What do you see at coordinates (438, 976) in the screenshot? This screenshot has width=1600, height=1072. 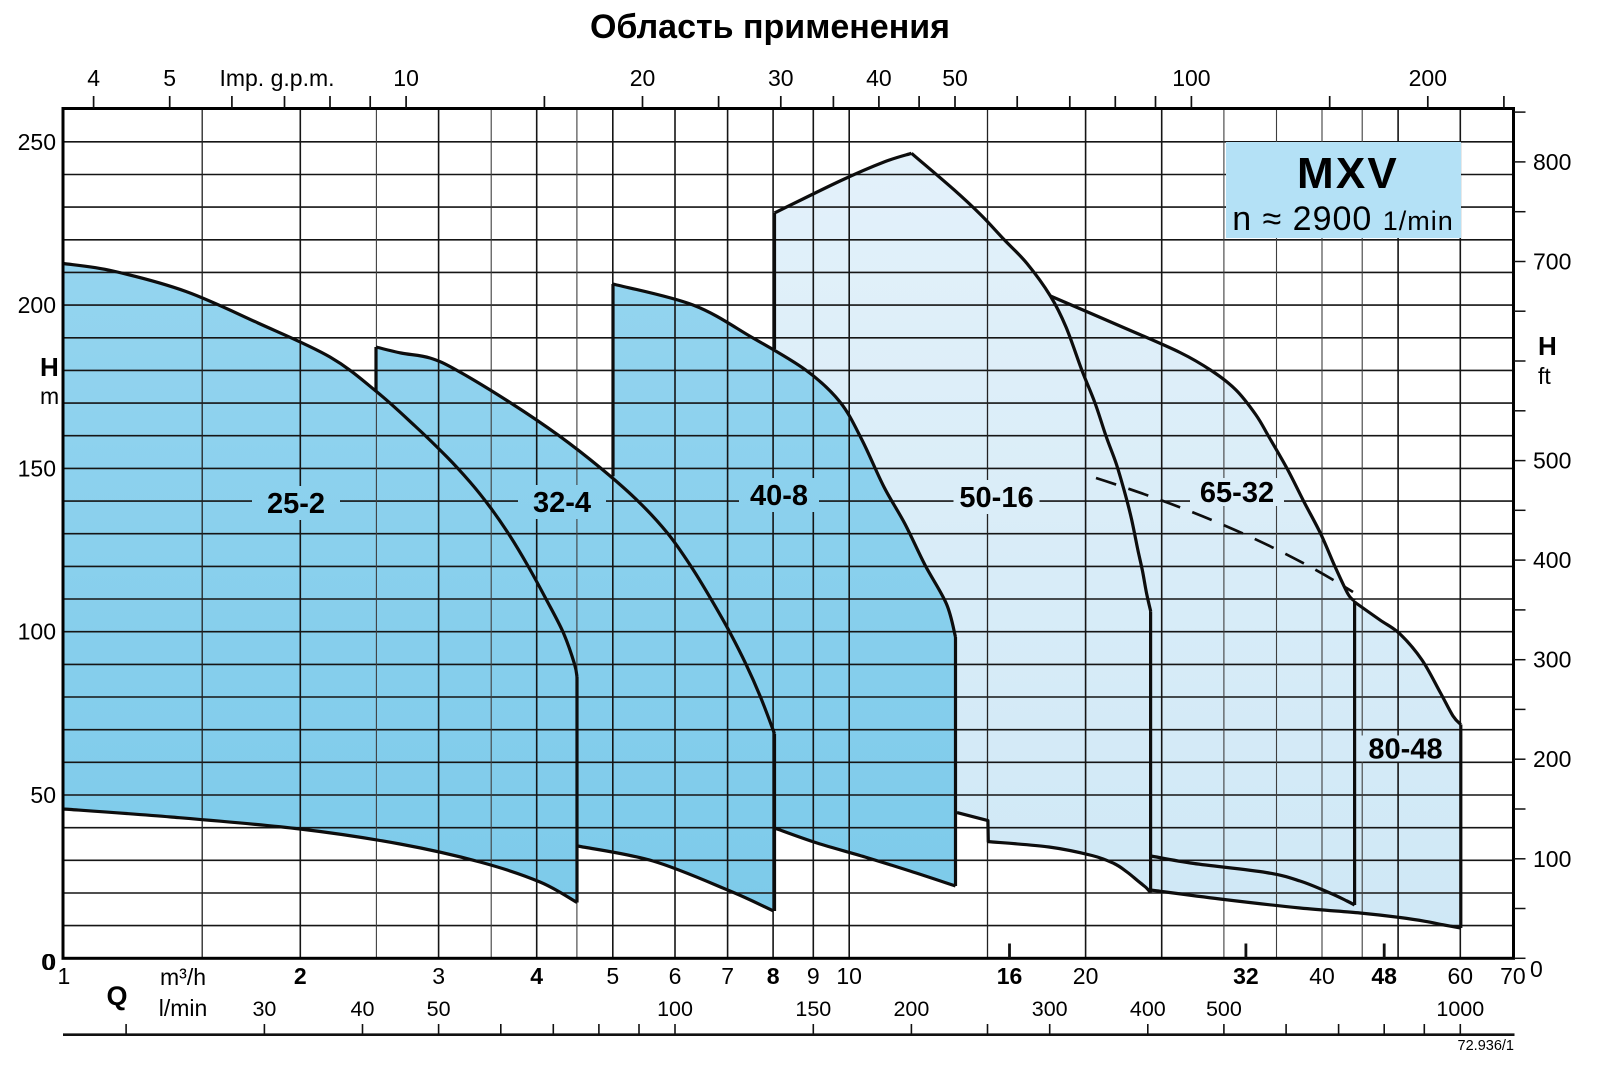 I see `svg-text: 3` at bounding box center [438, 976].